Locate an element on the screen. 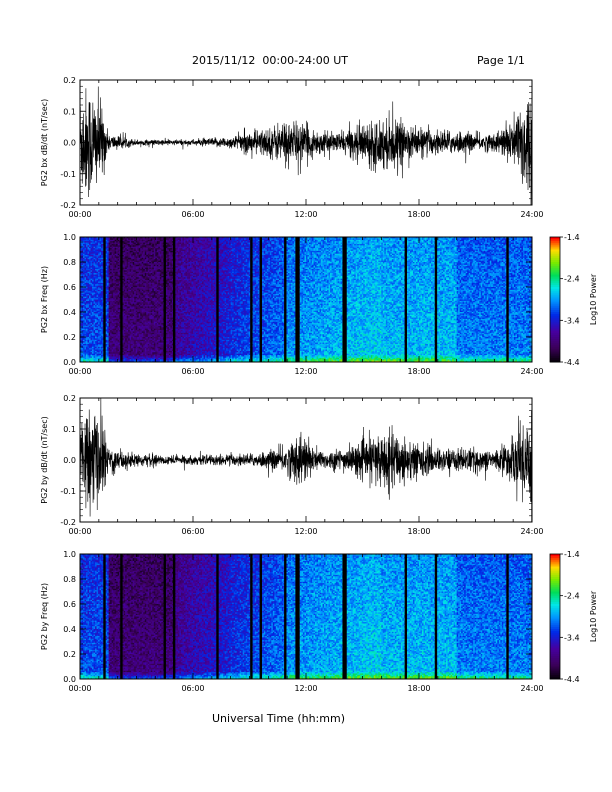 Image resolution: width=612 pixels, height=792 pixels. y-axis-title: PG2 bx dB/dt (nT/sec) is located at coordinates (44, 142).